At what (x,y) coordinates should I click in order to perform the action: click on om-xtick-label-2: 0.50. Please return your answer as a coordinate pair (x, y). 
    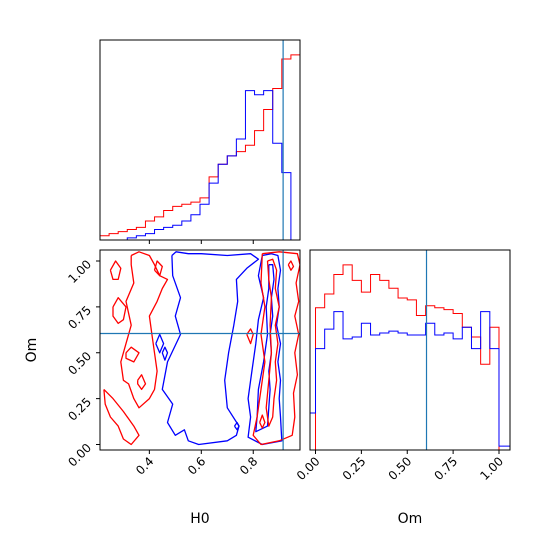
    Looking at the image, I should click on (400, 468).